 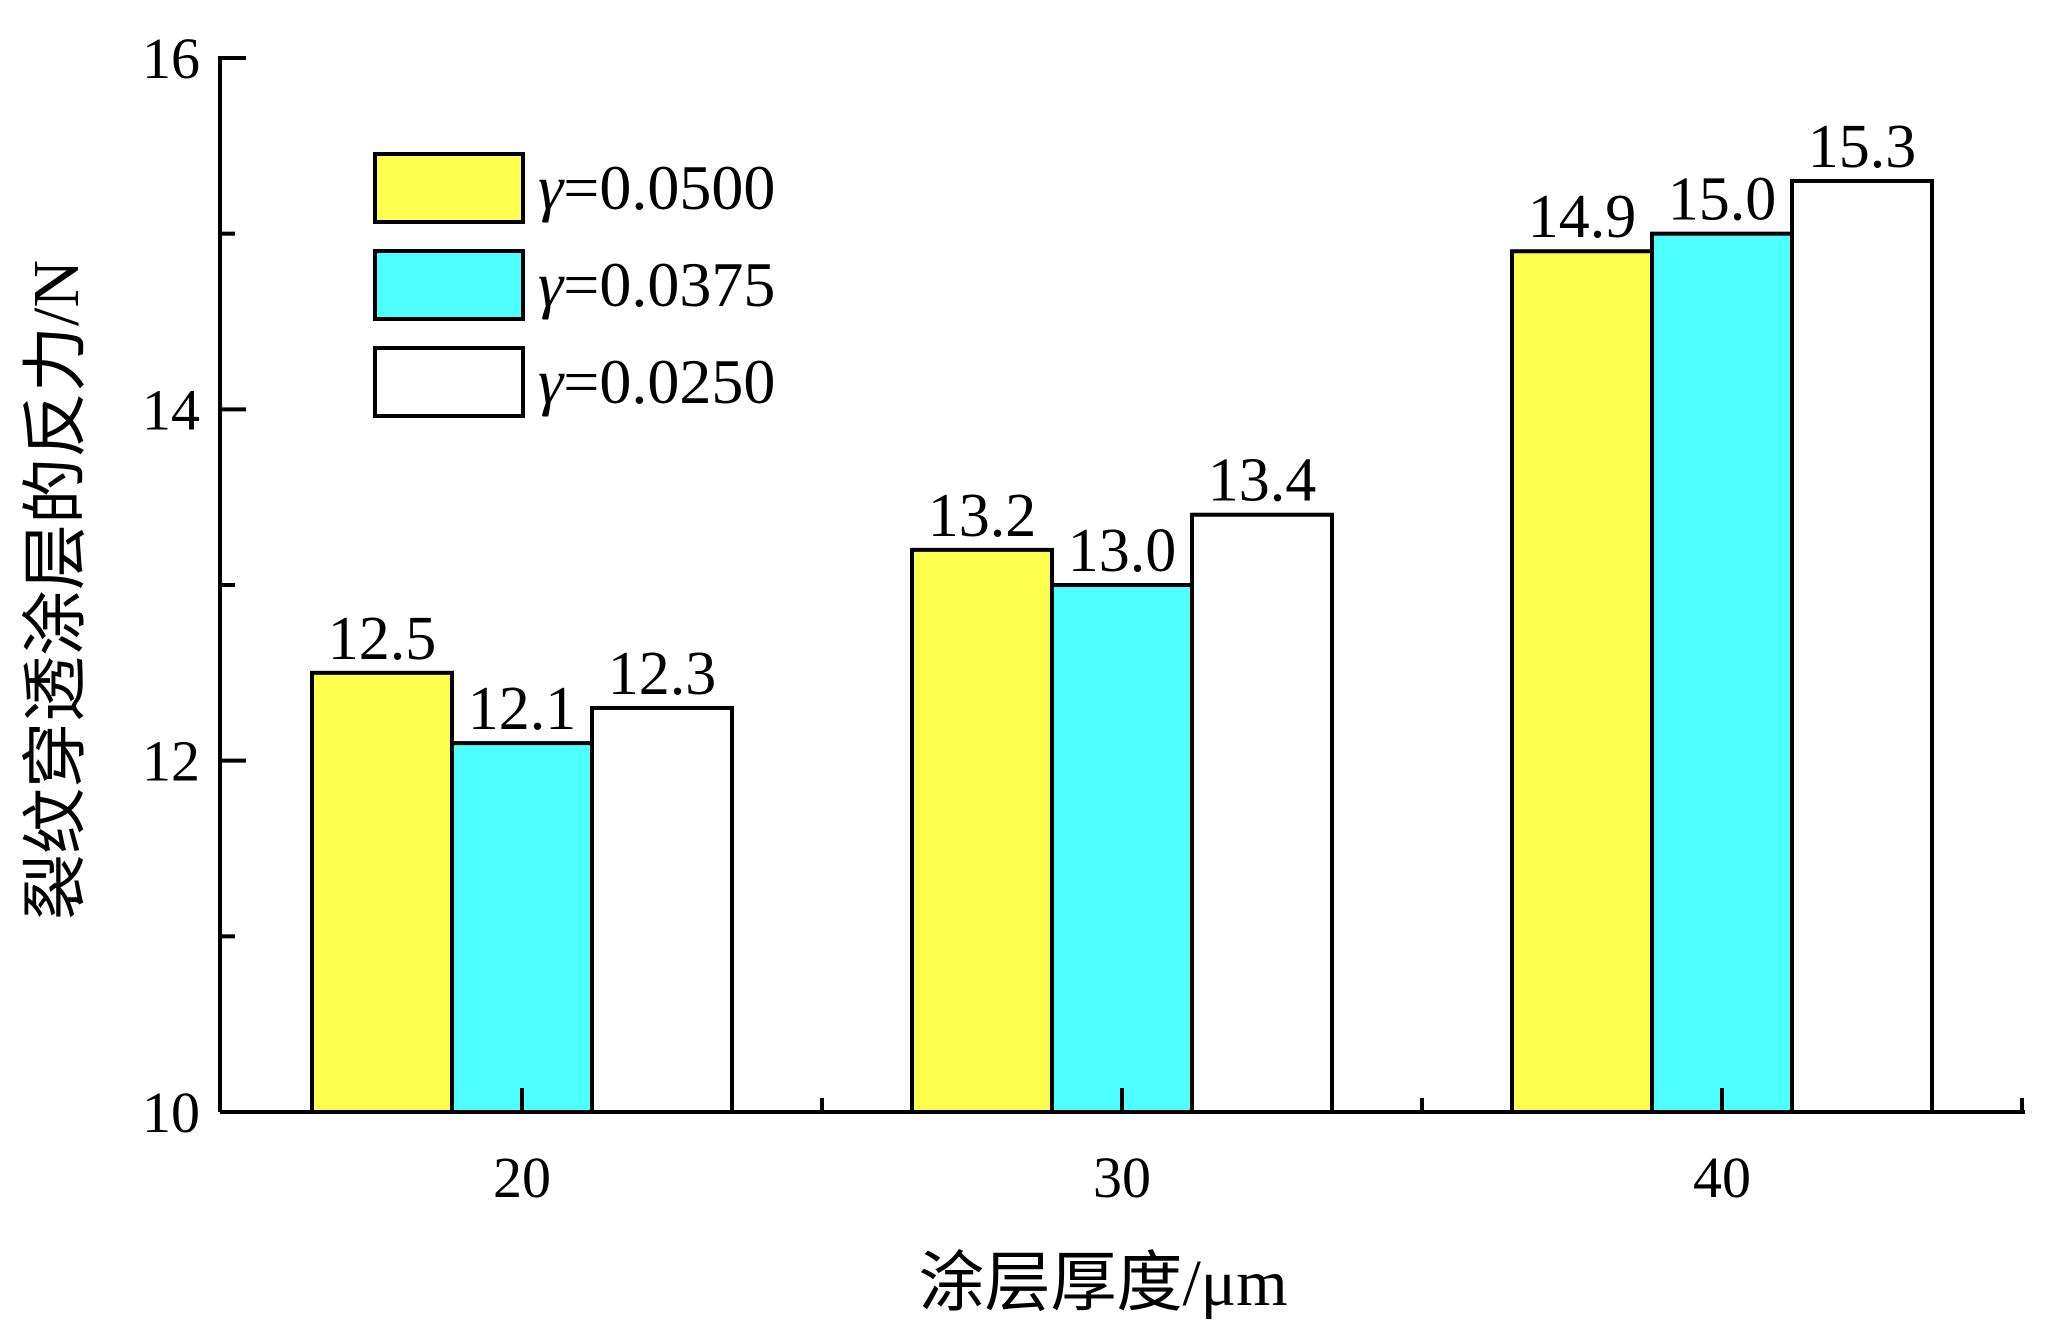 I want to click on y-tick-label-16: 16, so click(x=171, y=58).